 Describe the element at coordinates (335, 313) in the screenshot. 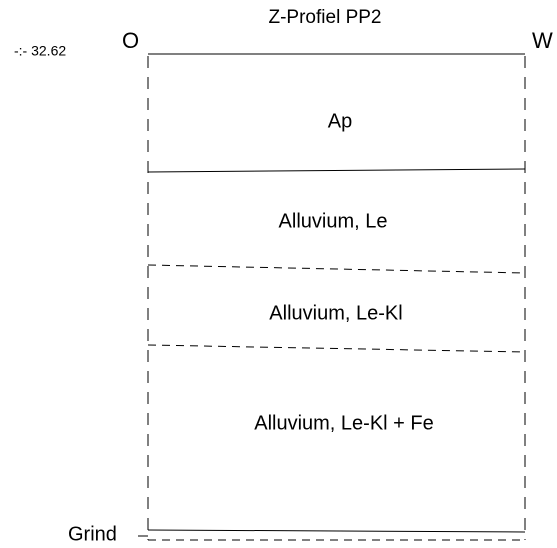

I see `layer-label: Alluvium, Le-Kl` at that location.